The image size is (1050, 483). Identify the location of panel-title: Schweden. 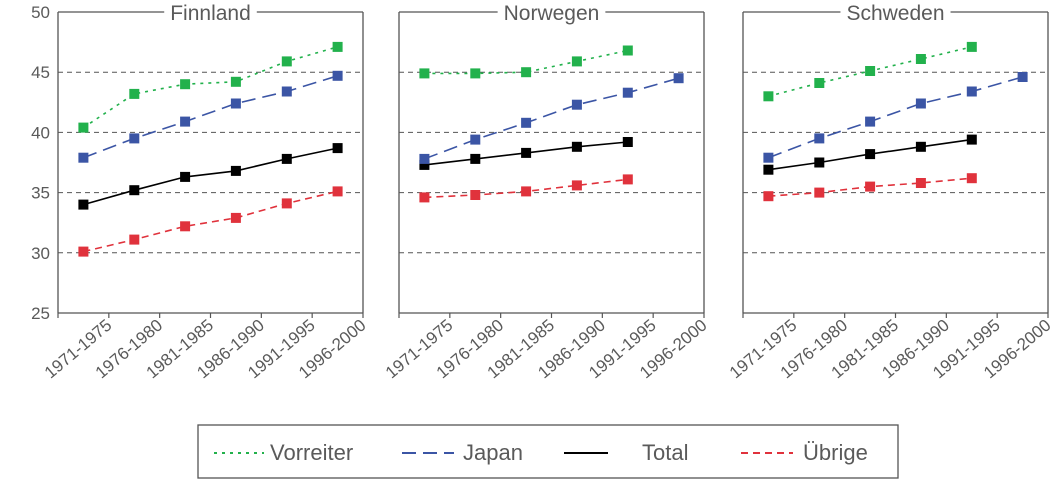
(895, 13).